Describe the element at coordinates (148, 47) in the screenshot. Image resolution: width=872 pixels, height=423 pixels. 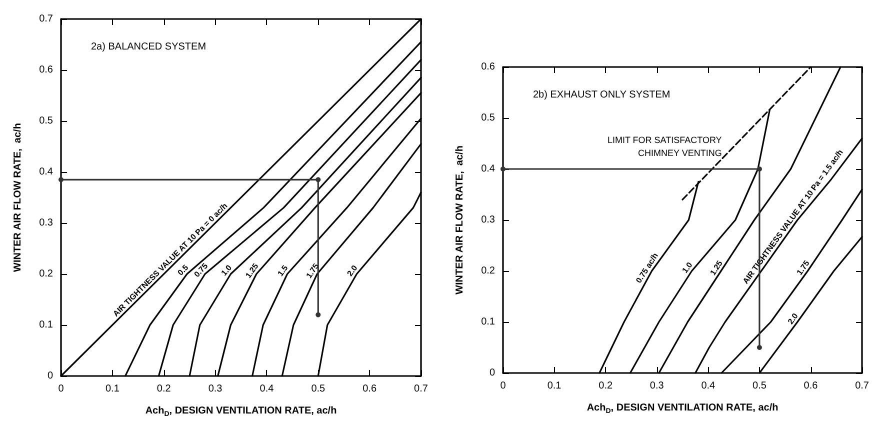
I see `text: 2a) BALANCED SYSTEM` at that location.